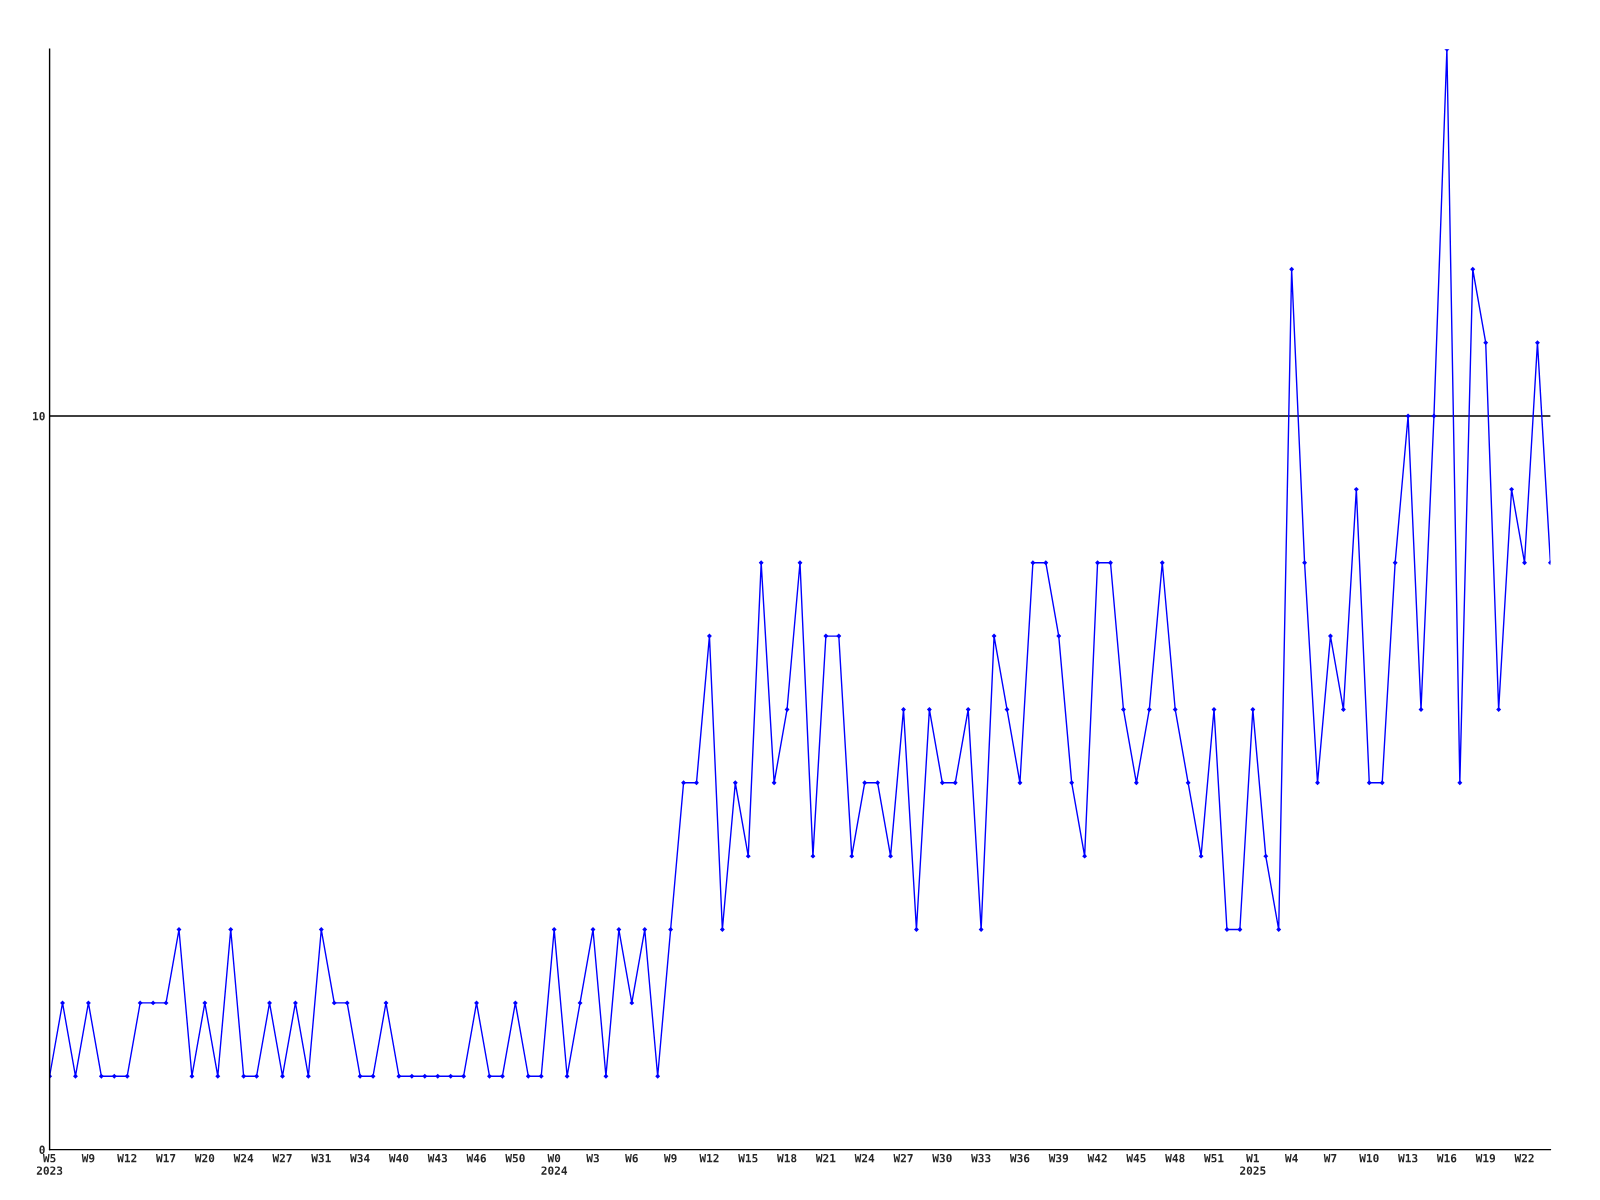  Describe the element at coordinates (360, 1158) in the screenshot. I see `x-tick-label: W34` at that location.